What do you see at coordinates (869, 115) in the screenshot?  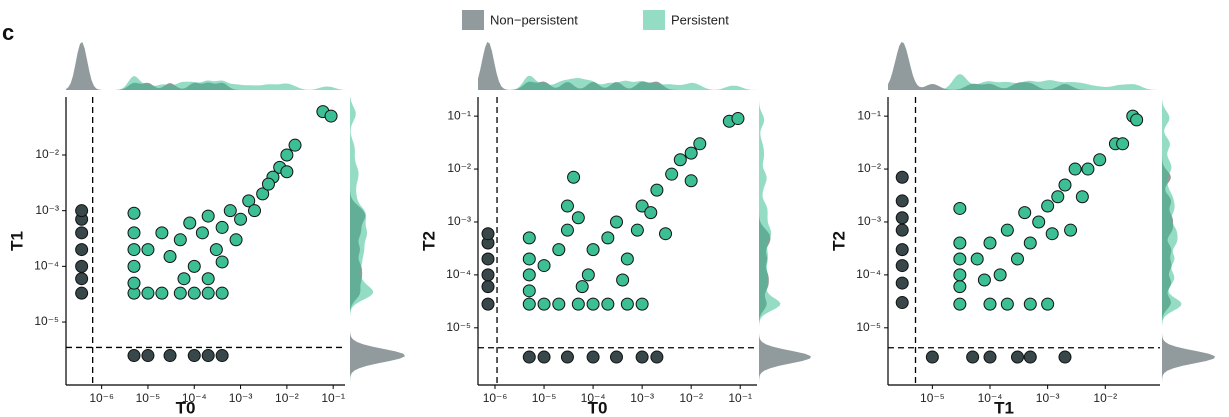 I see `y-tick-label: 10⁻¹` at bounding box center [869, 115].